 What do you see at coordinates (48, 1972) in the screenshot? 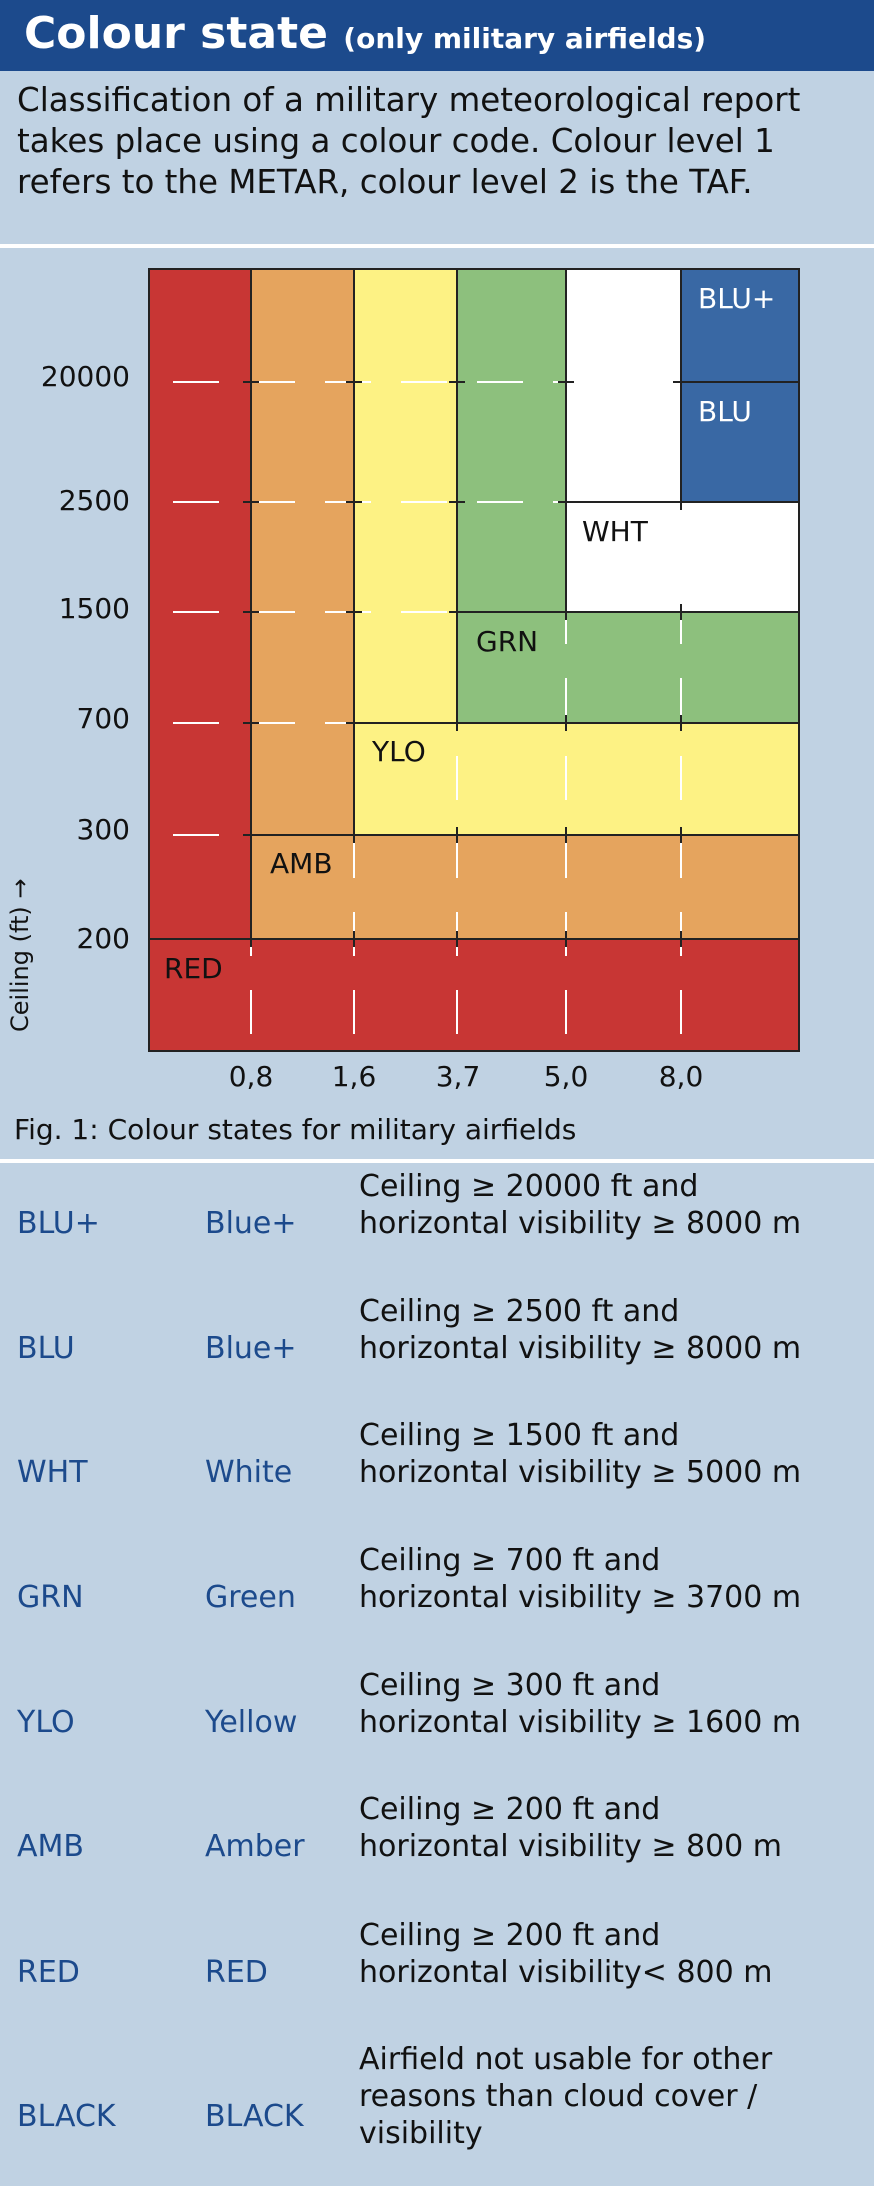
I see `legend-code: RED` at bounding box center [48, 1972].